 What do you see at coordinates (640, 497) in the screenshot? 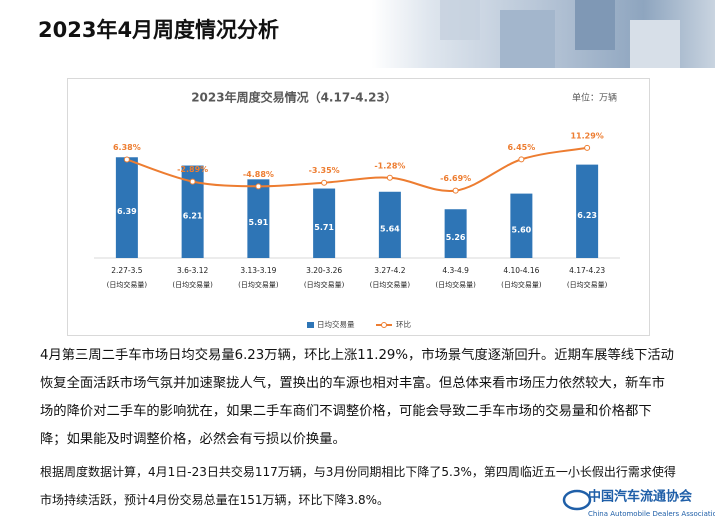
I see `logo-cn: 中国汽车流通协会` at bounding box center [640, 497].